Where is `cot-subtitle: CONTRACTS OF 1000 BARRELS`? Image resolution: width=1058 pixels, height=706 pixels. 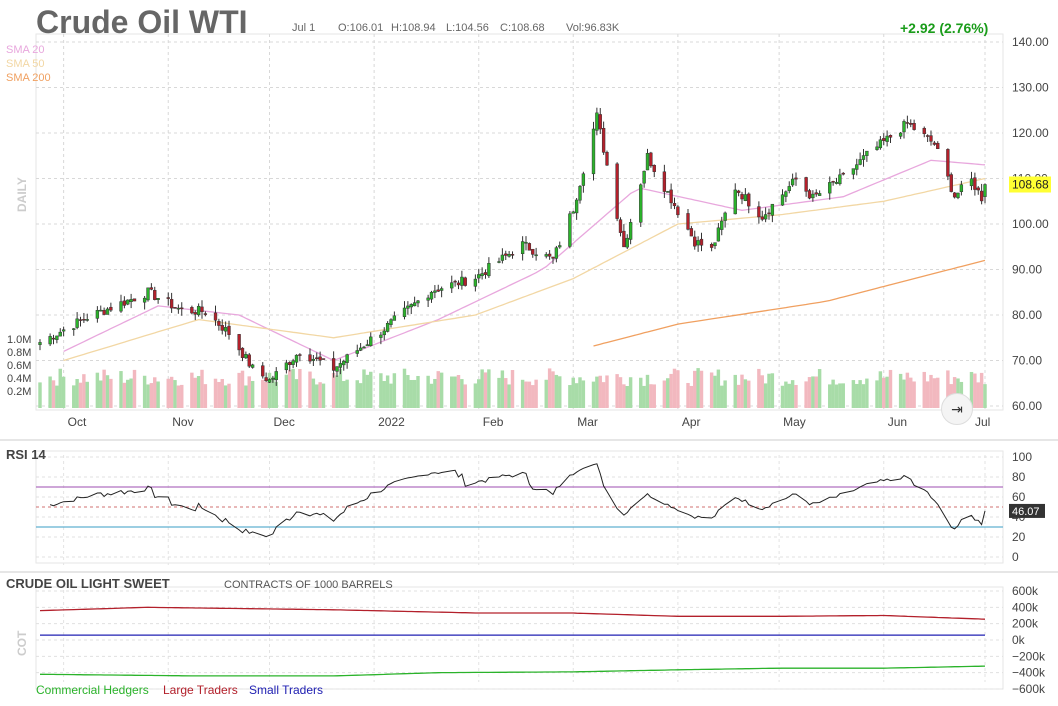 cot-subtitle: CONTRACTS OF 1000 BARRELS is located at coordinates (308, 585).